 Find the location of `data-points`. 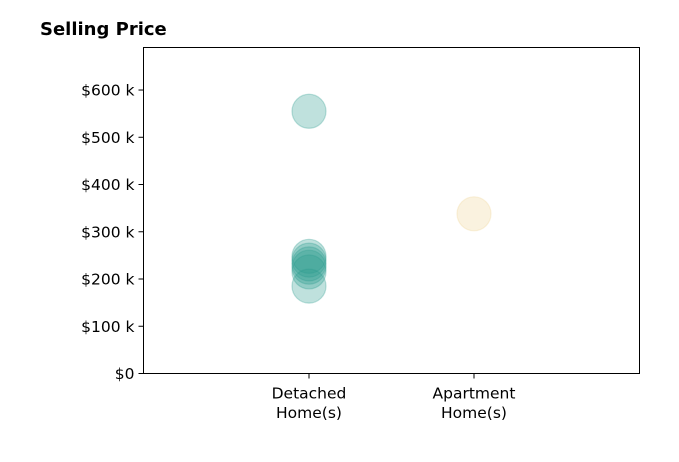

data-points is located at coordinates (391, 198).